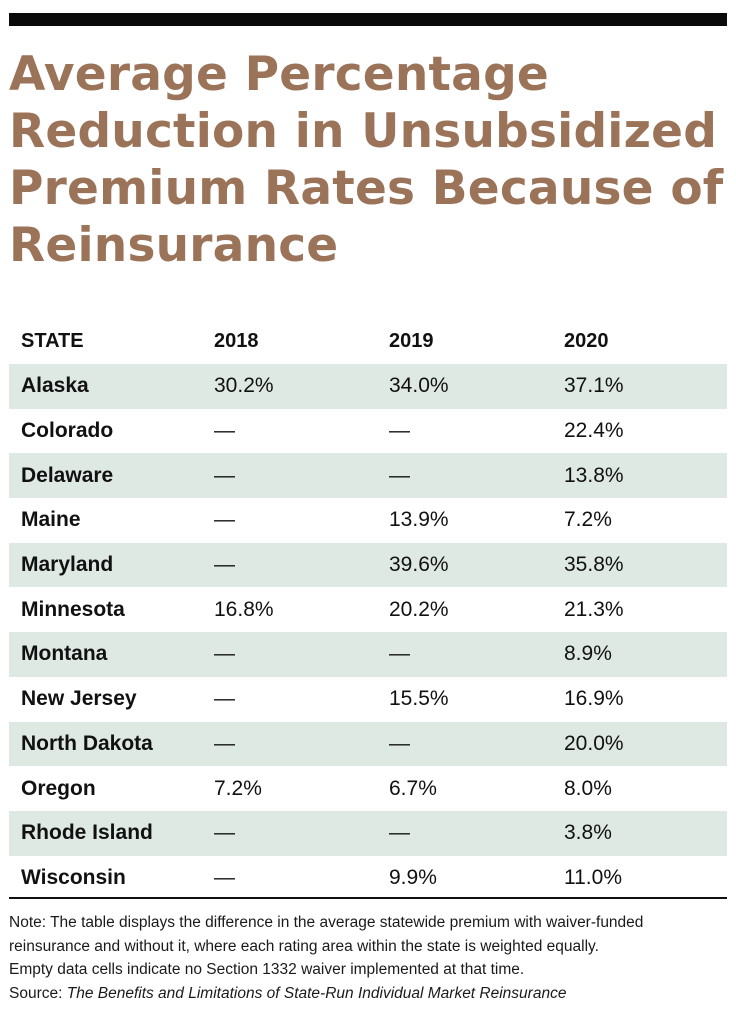  What do you see at coordinates (593, 877) in the screenshot?
I see `value-2020: 11.0%` at bounding box center [593, 877].